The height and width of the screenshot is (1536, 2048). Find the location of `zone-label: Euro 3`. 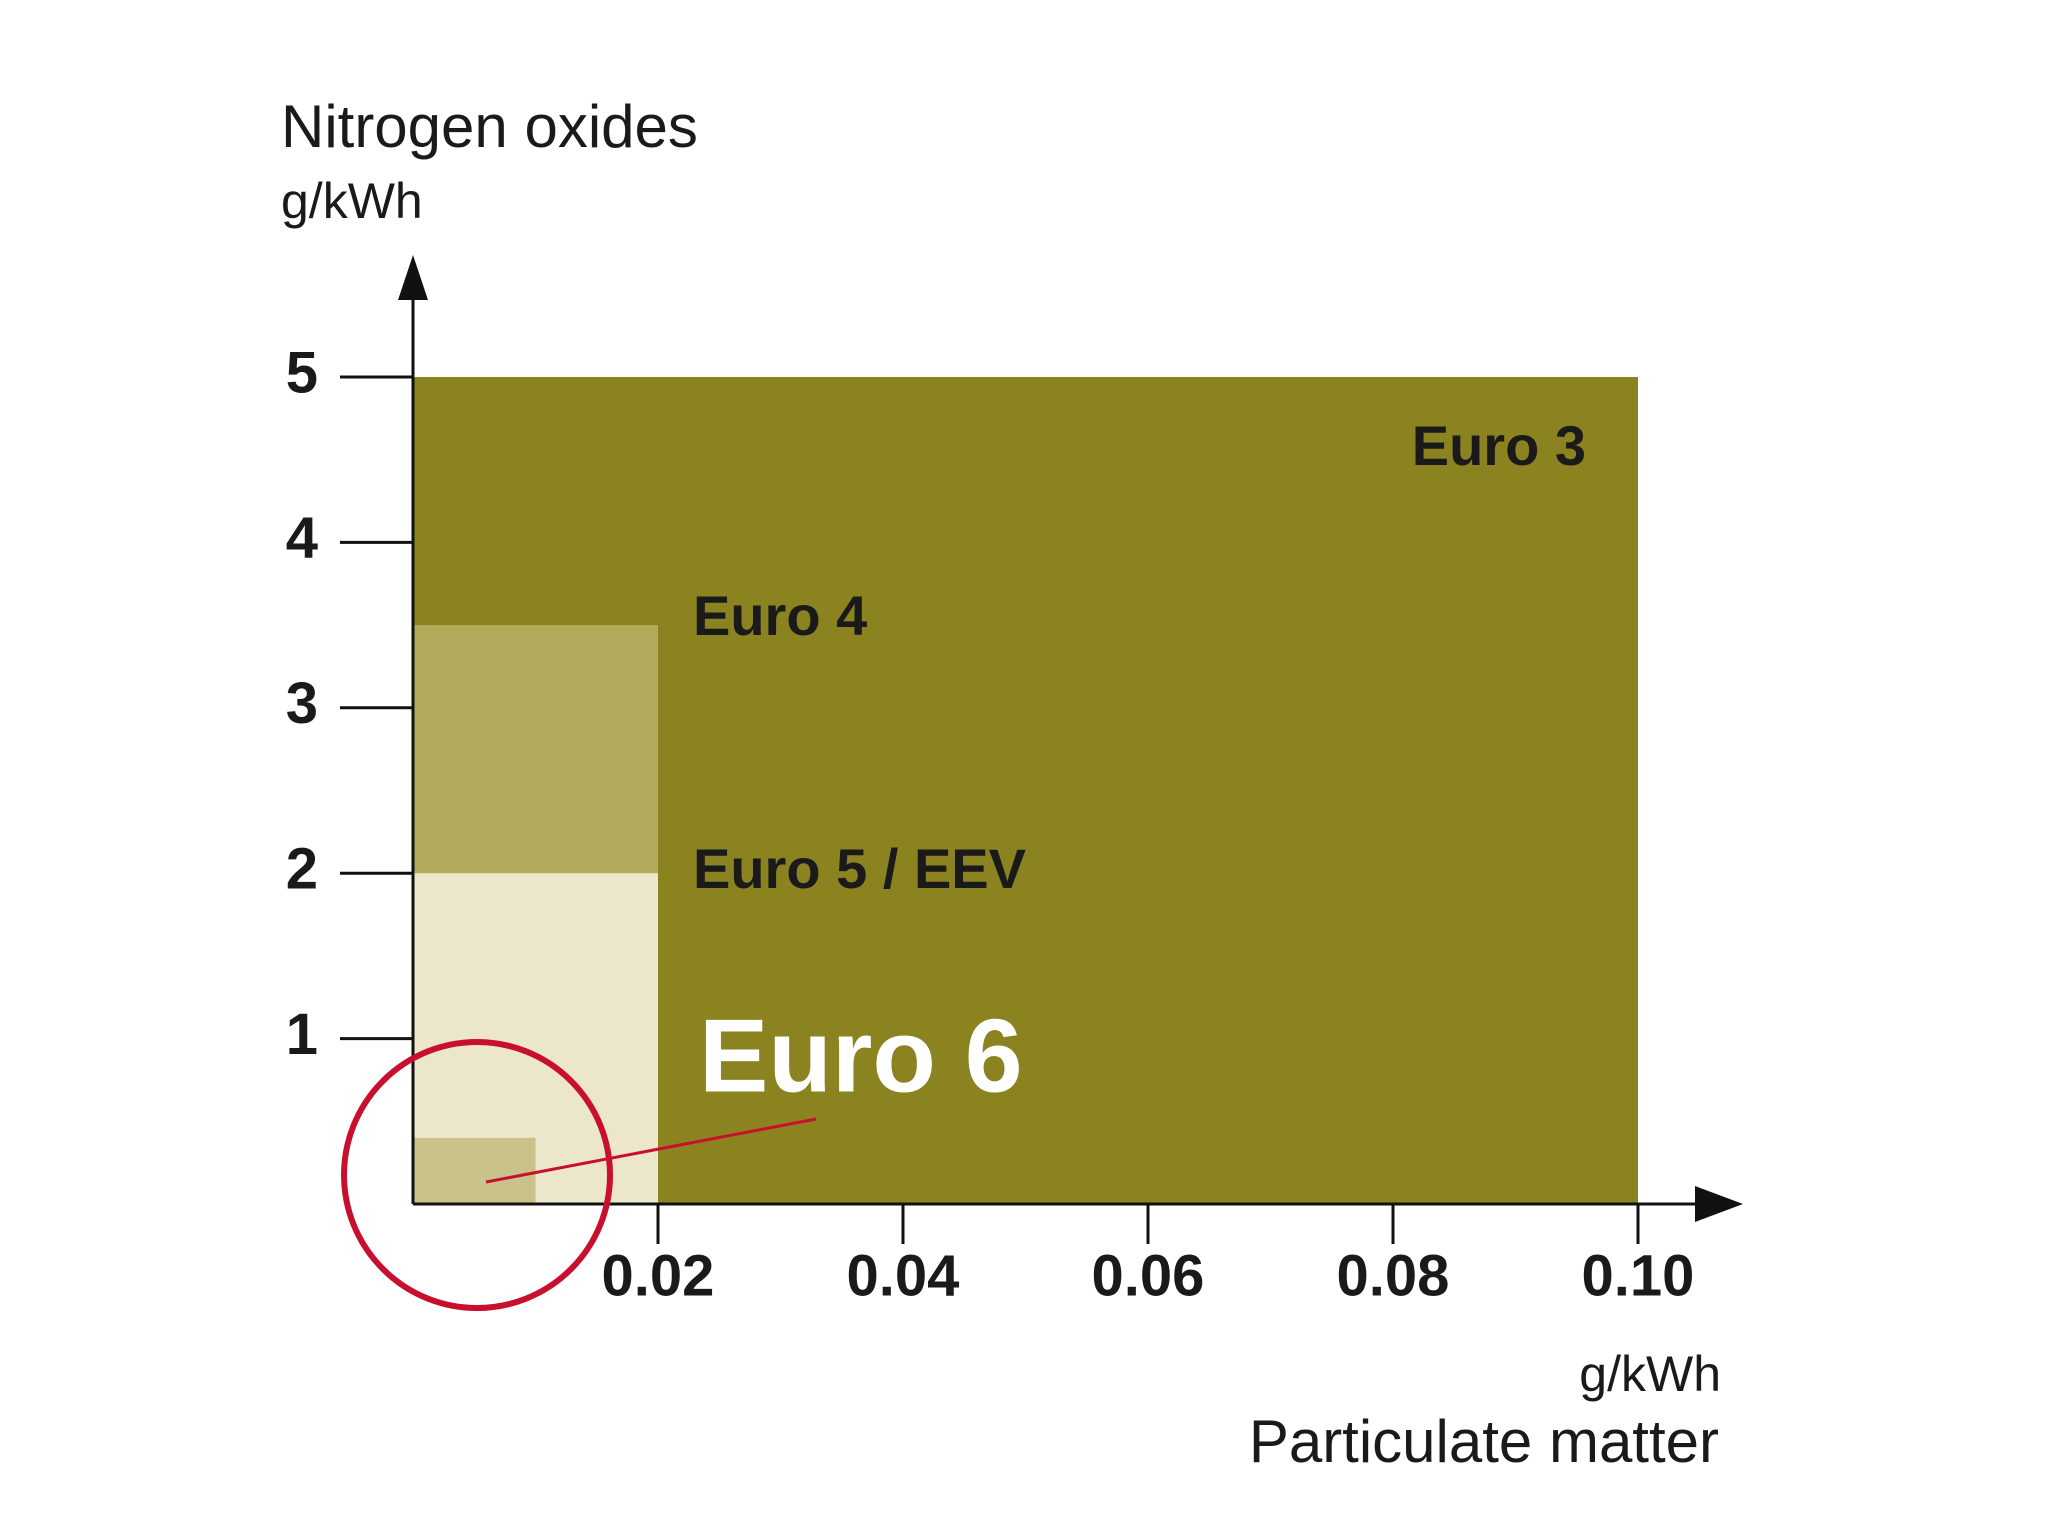

zone-label: Euro 3 is located at coordinates (1499, 445).